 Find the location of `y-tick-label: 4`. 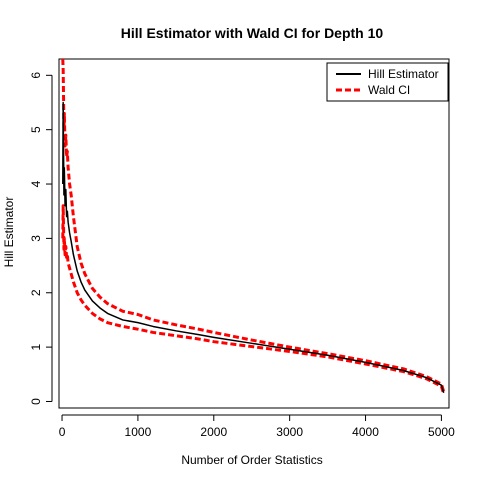

y-tick-label: 4 is located at coordinates (36, 183).